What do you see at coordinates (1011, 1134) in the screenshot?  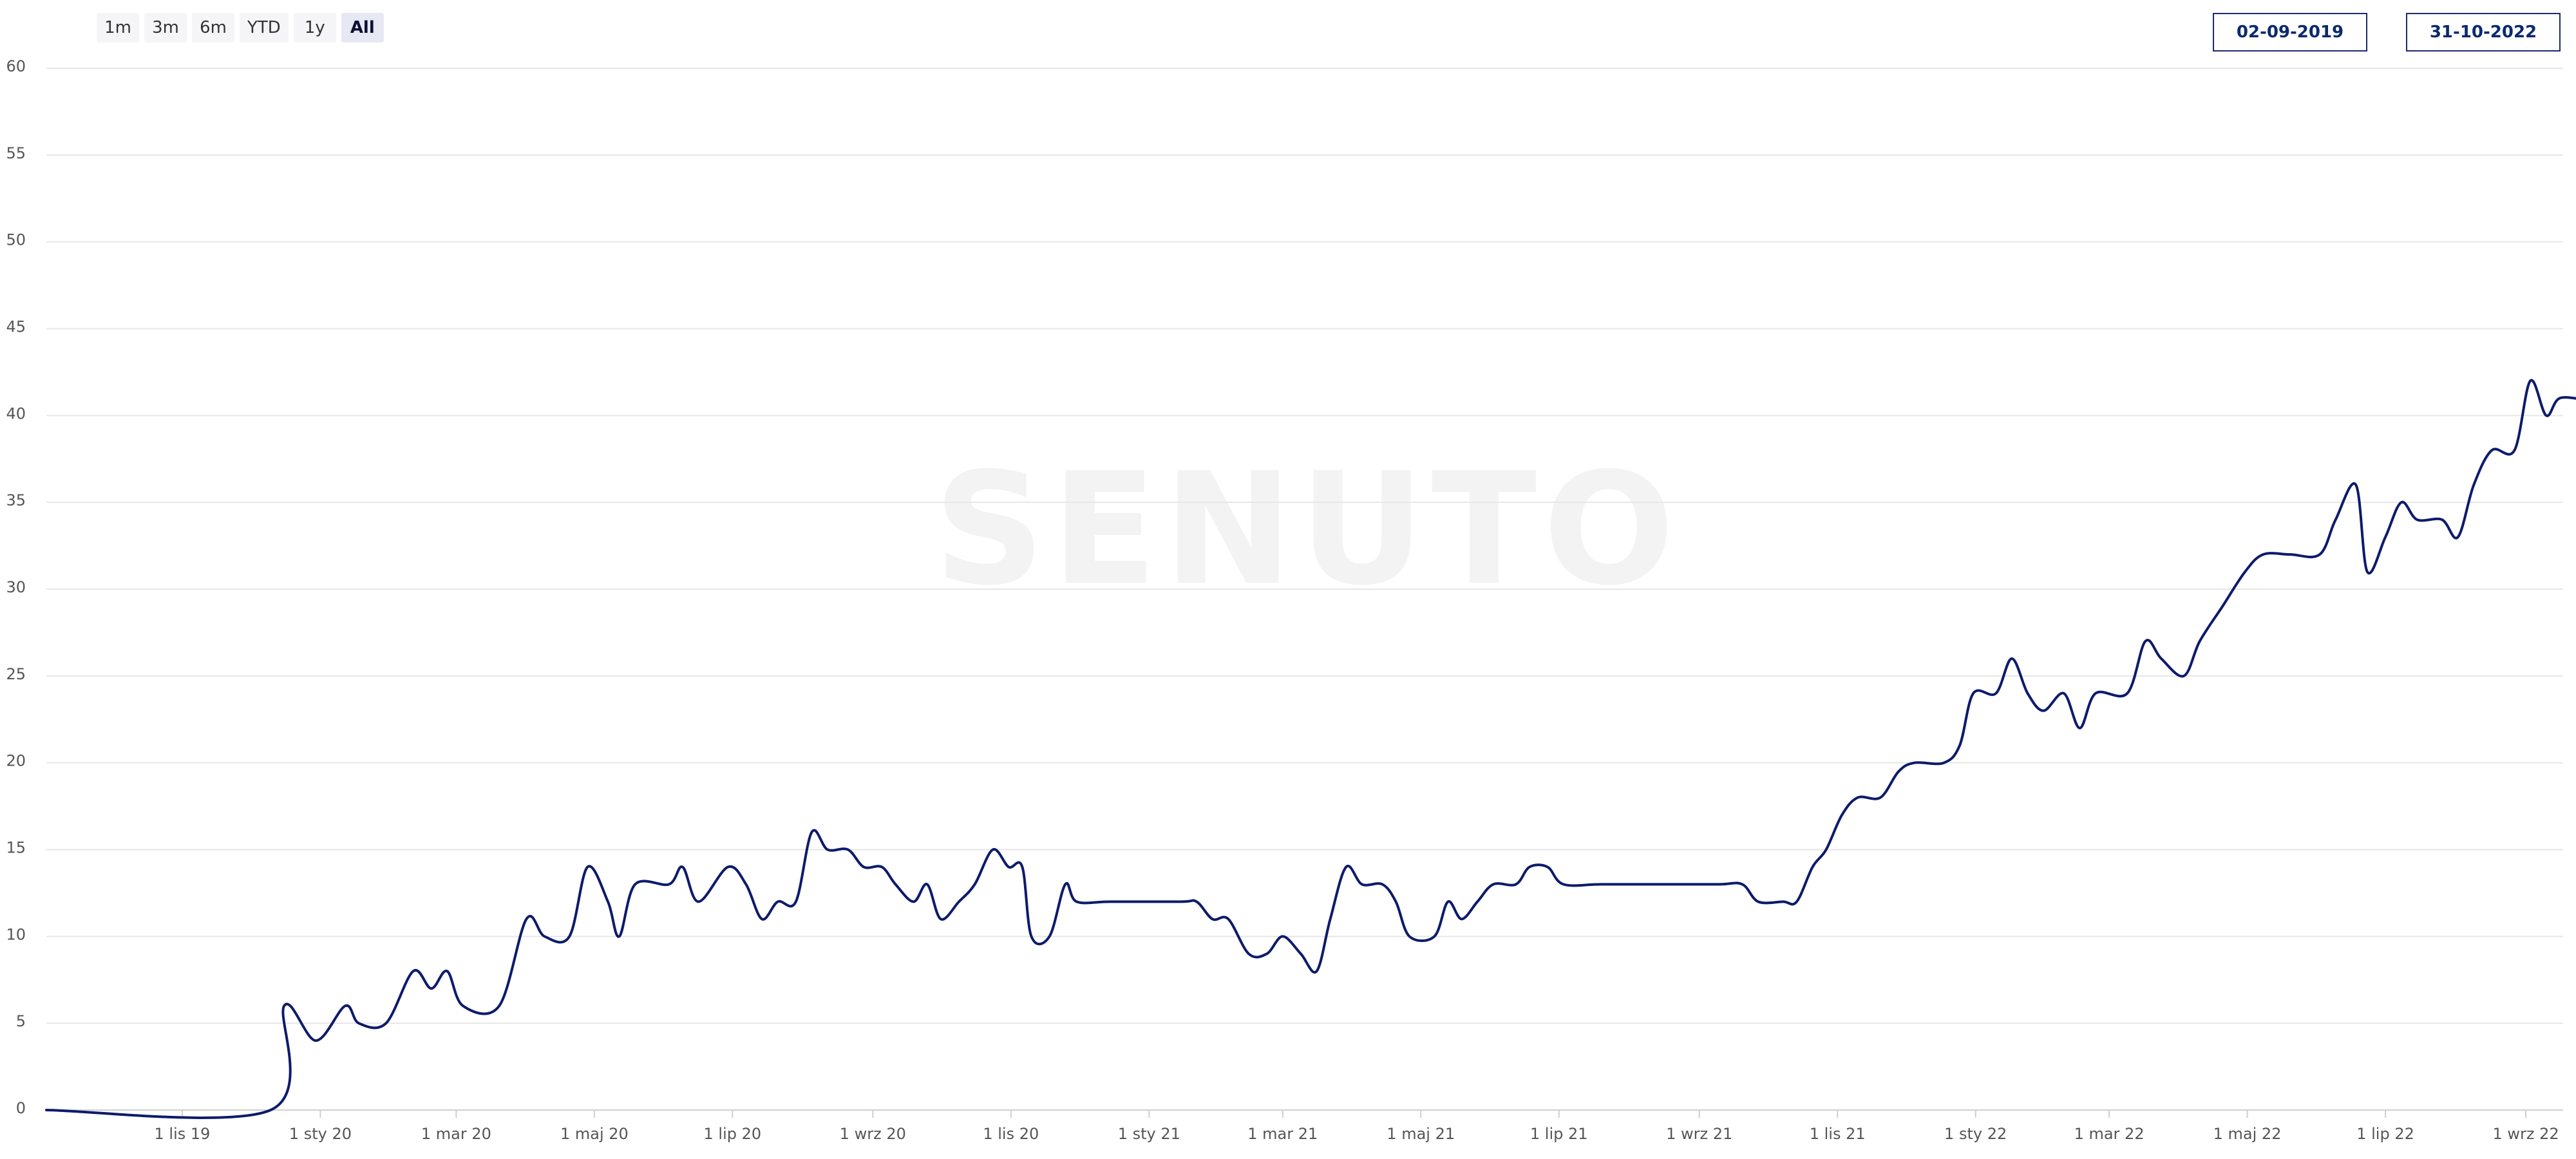 I see `x-tick-label: 1 lis 20` at bounding box center [1011, 1134].